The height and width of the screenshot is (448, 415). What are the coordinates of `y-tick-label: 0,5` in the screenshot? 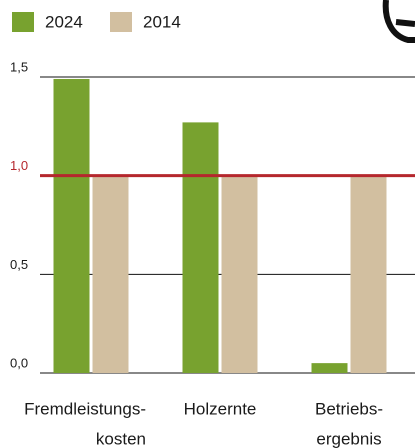 It's located at (19, 264).